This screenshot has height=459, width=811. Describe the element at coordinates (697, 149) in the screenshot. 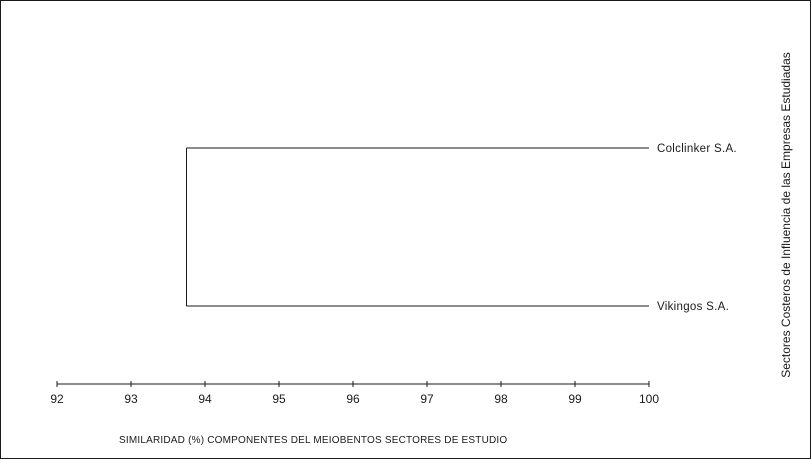

I see `leaf-label: Colclinker S.A.` at that location.